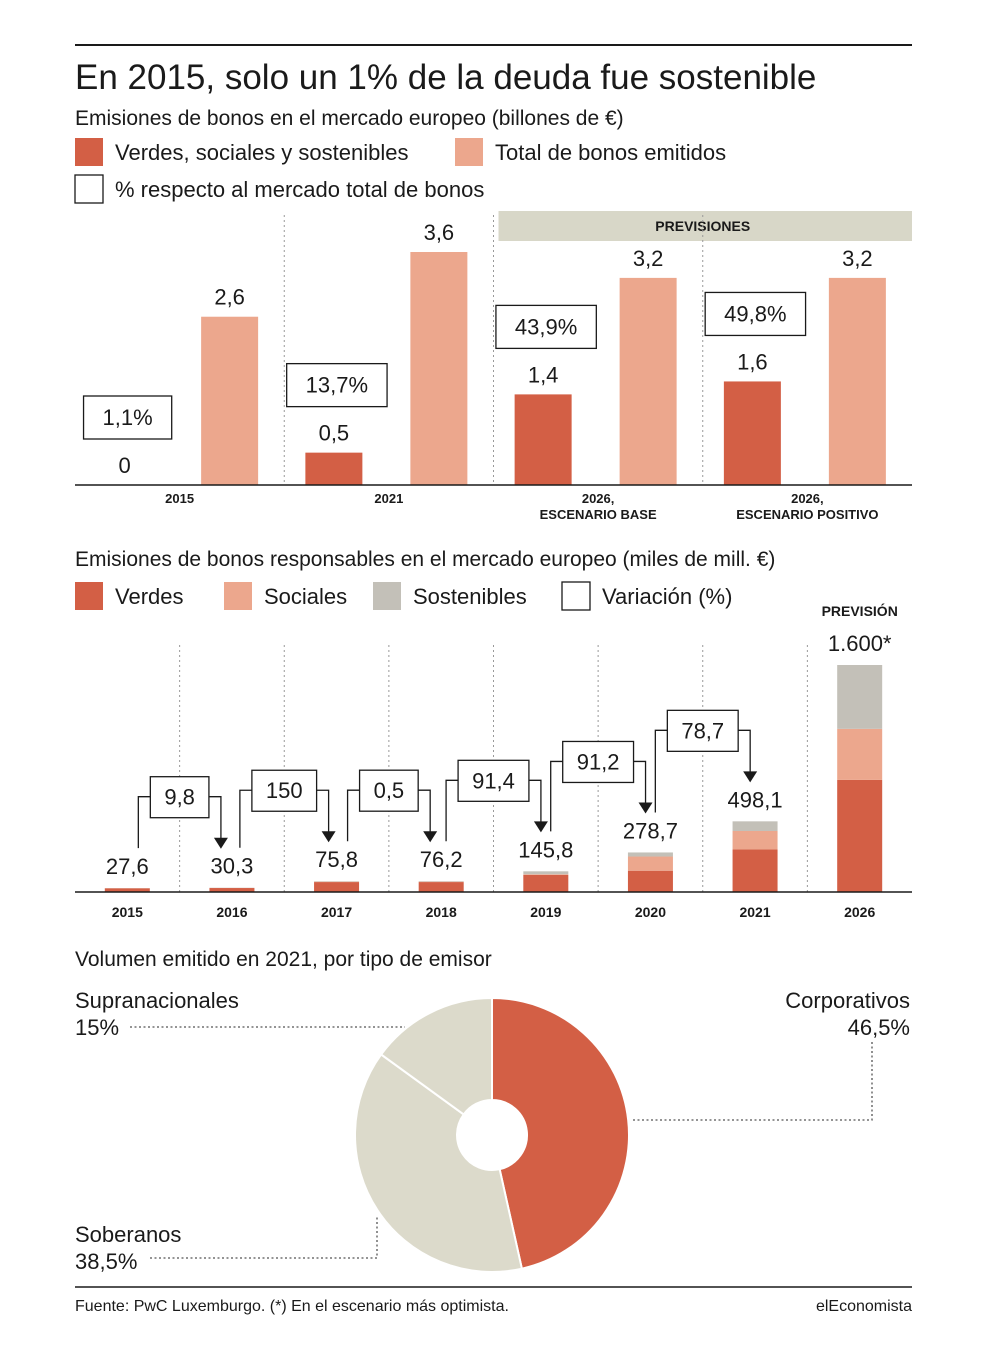 Image resolution: width=981 pixels, height=1368 pixels. Describe the element at coordinates (807, 506) in the screenshot. I see `x-tick-label: 2026, ESCENARIO POSITIVO` at that location.